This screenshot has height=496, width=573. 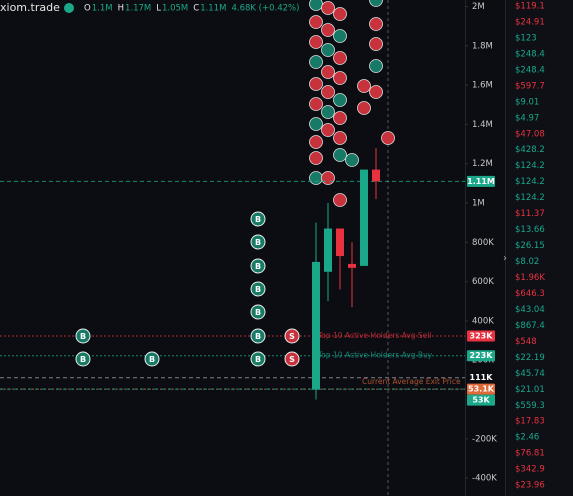 What do you see at coordinates (483, 282) in the screenshot?
I see `y-tick-label: 600K` at bounding box center [483, 282].